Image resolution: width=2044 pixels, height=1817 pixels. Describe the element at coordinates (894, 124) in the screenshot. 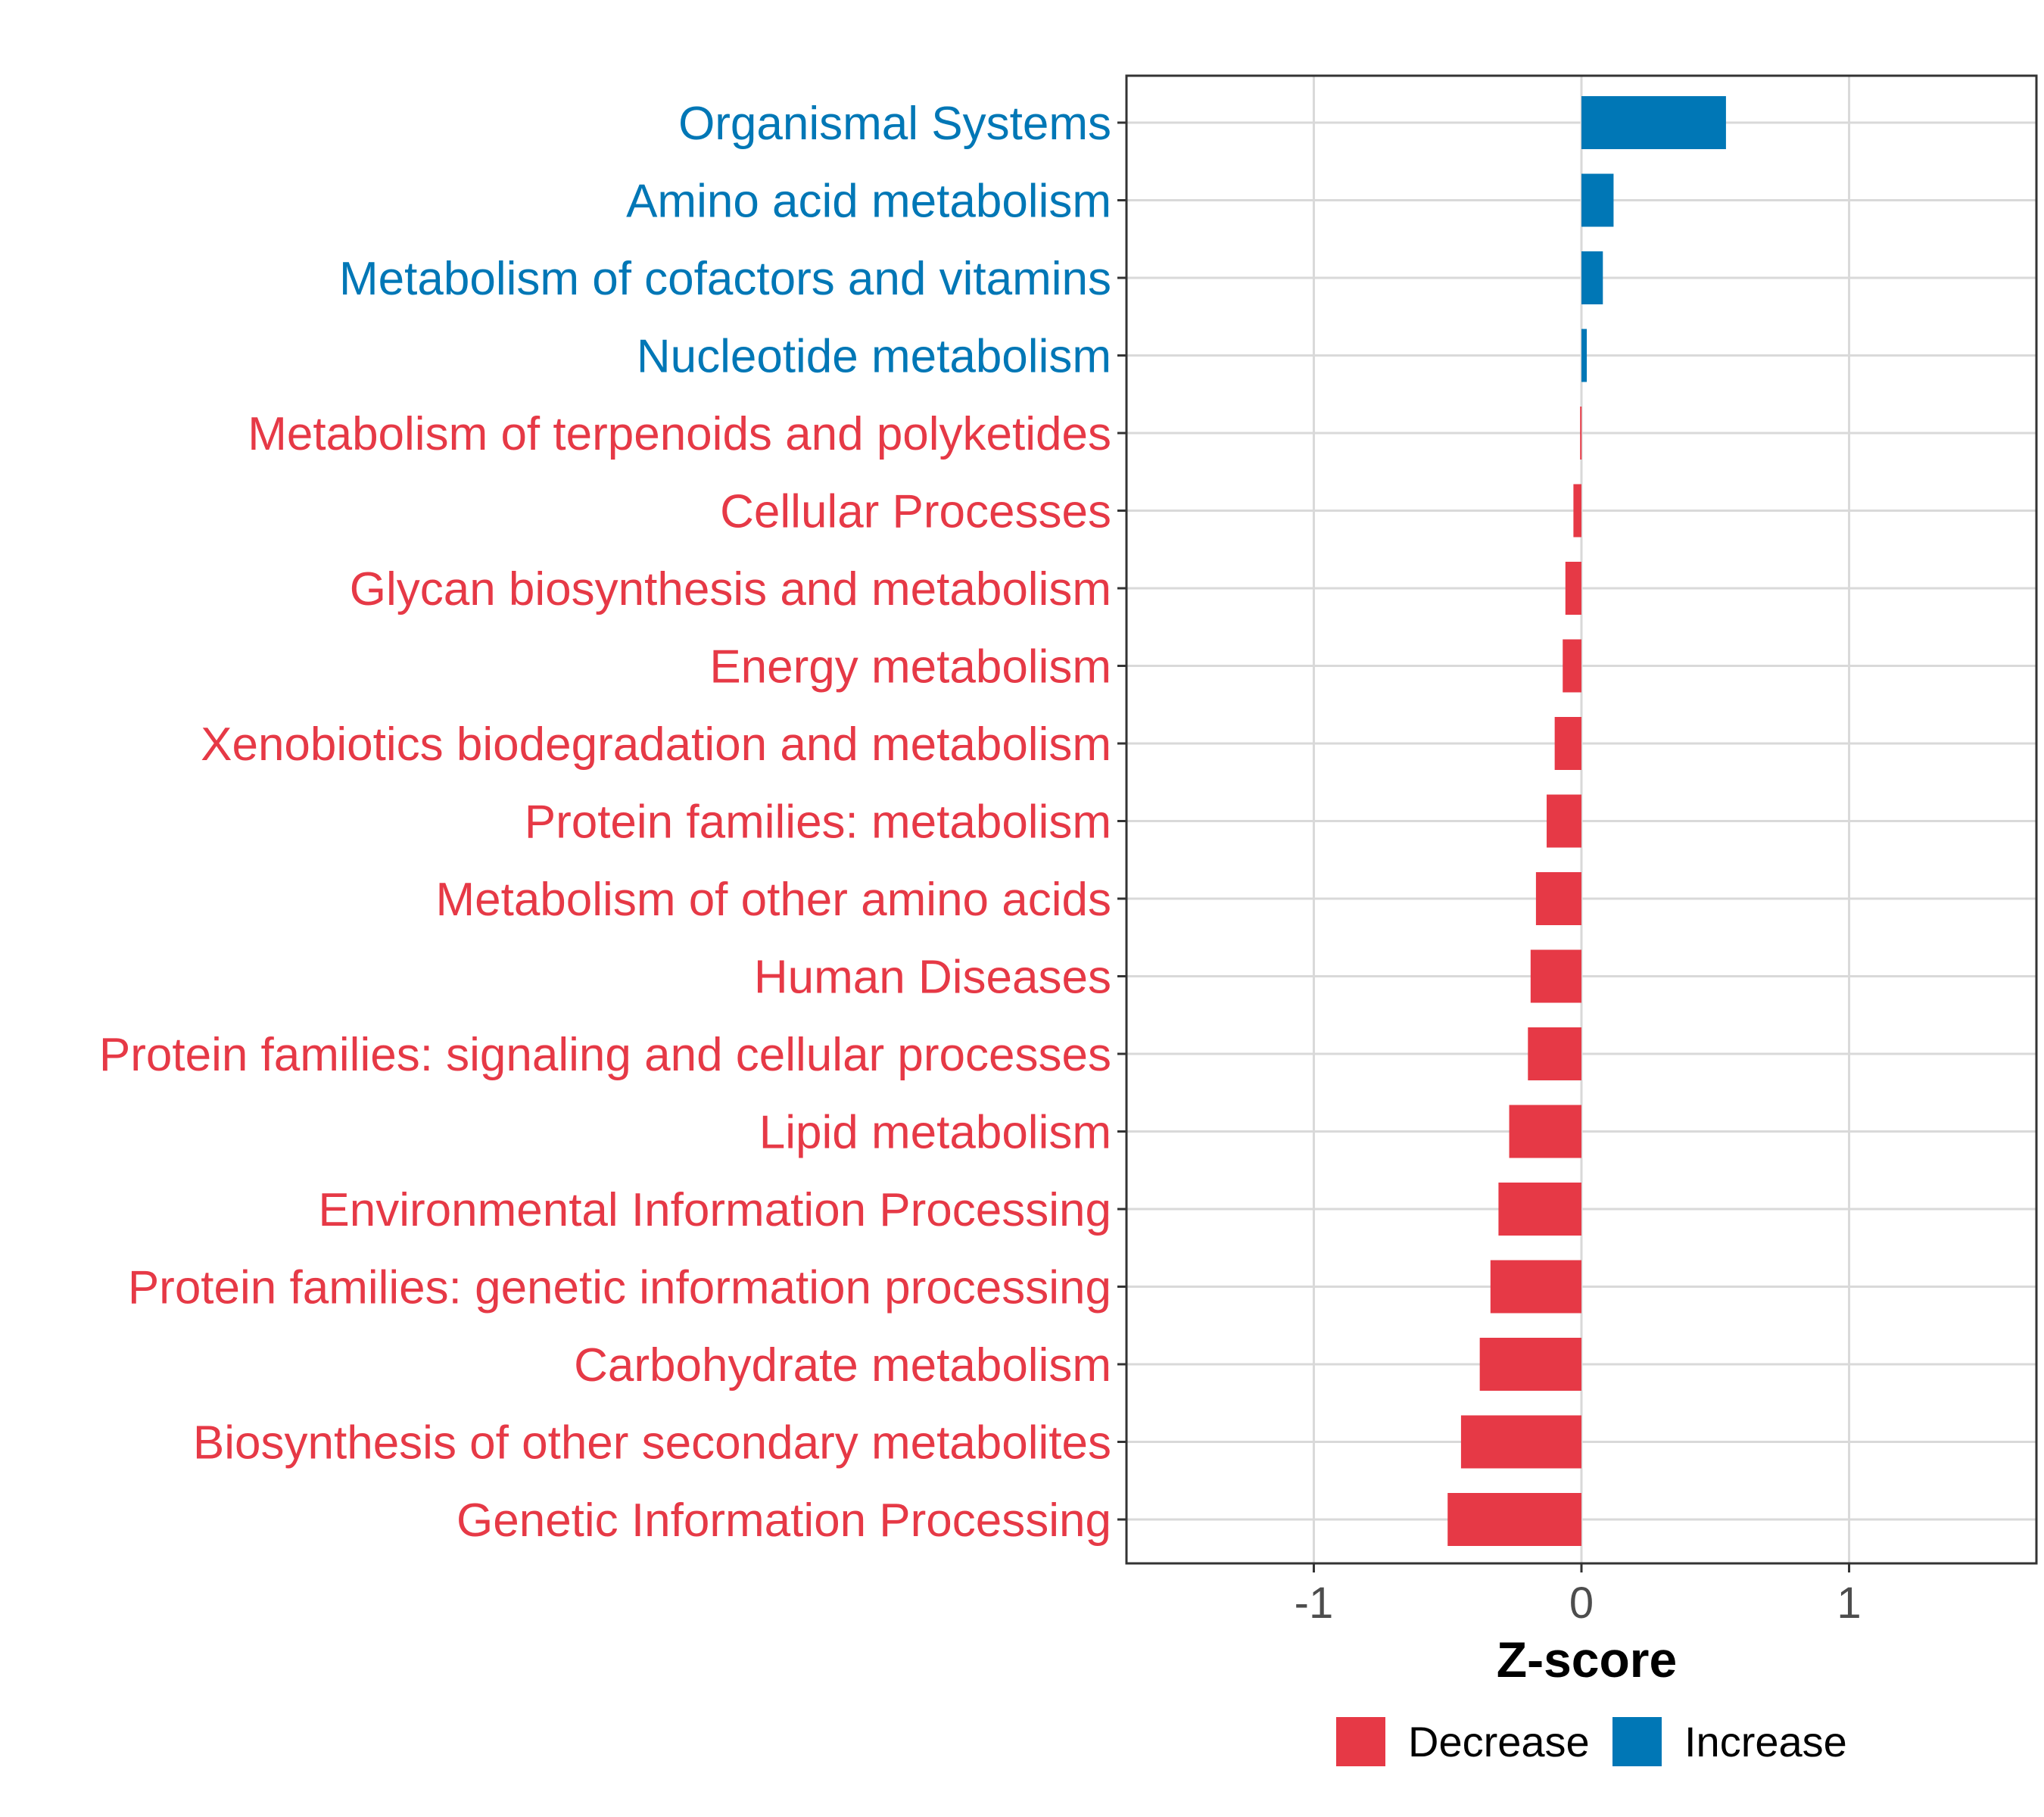

I see `category-label: Organismal Systems` at that location.